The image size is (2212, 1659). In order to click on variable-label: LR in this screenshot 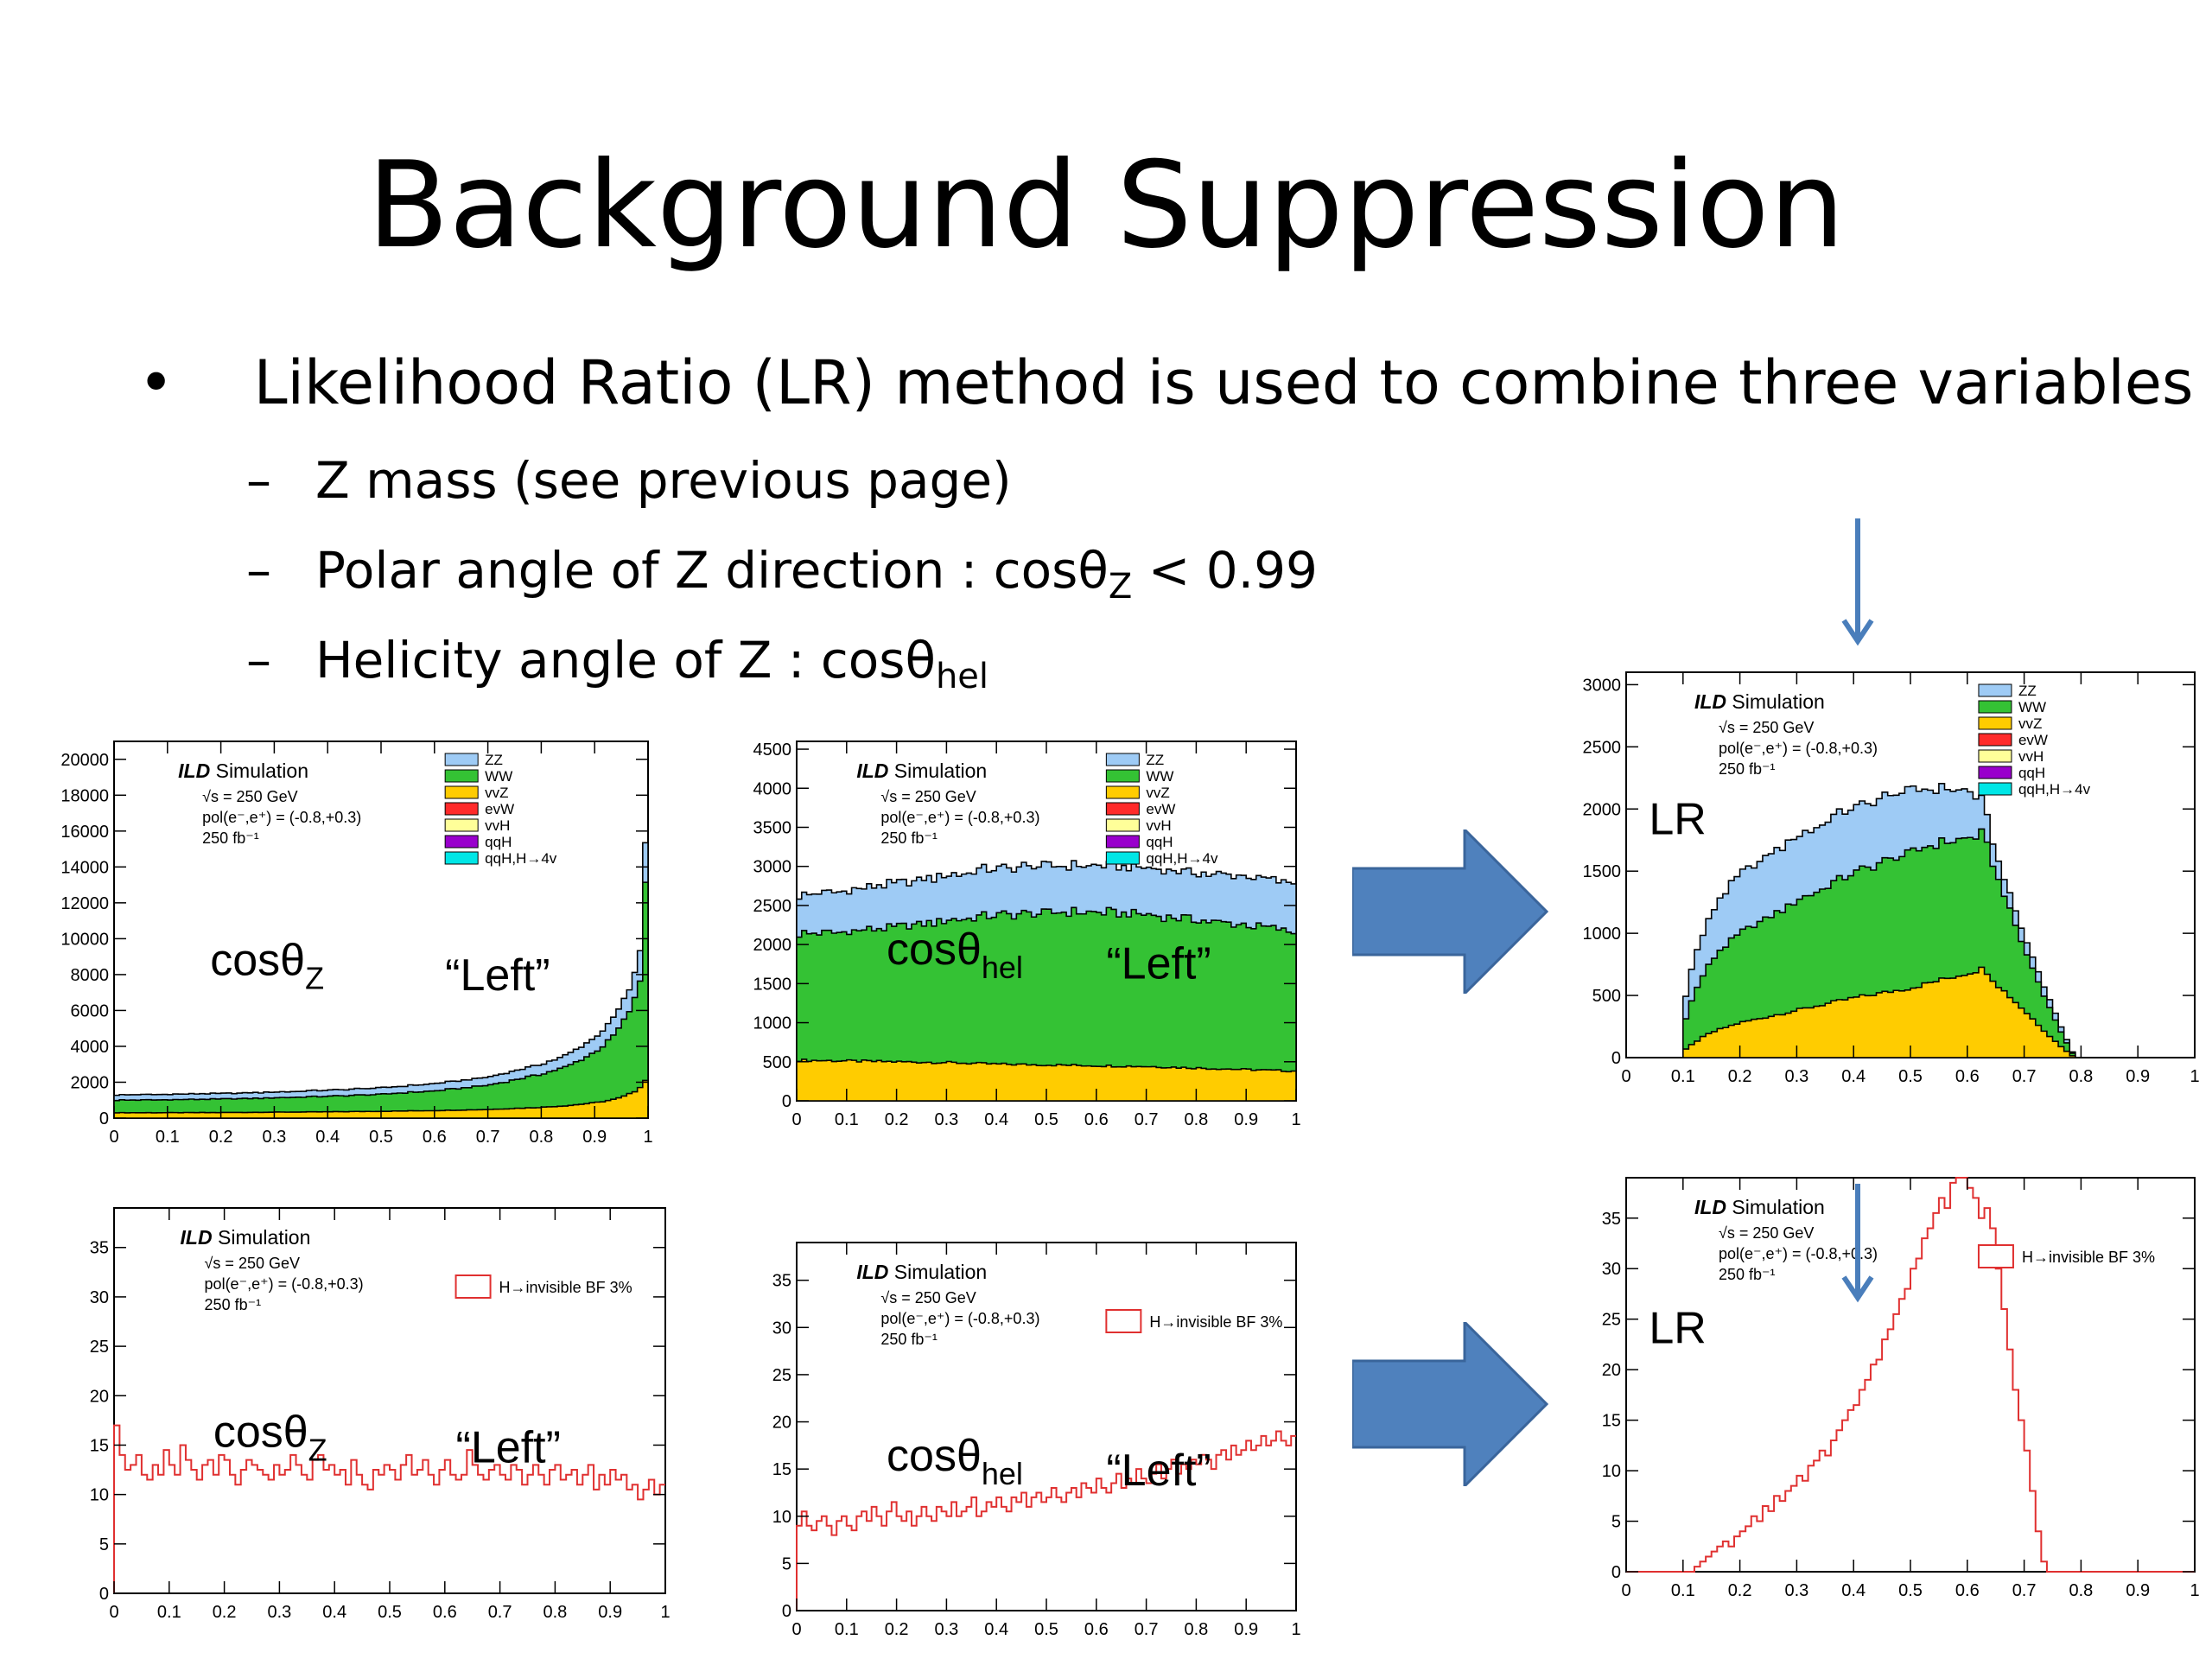, I will do `click(1677, 819)`.